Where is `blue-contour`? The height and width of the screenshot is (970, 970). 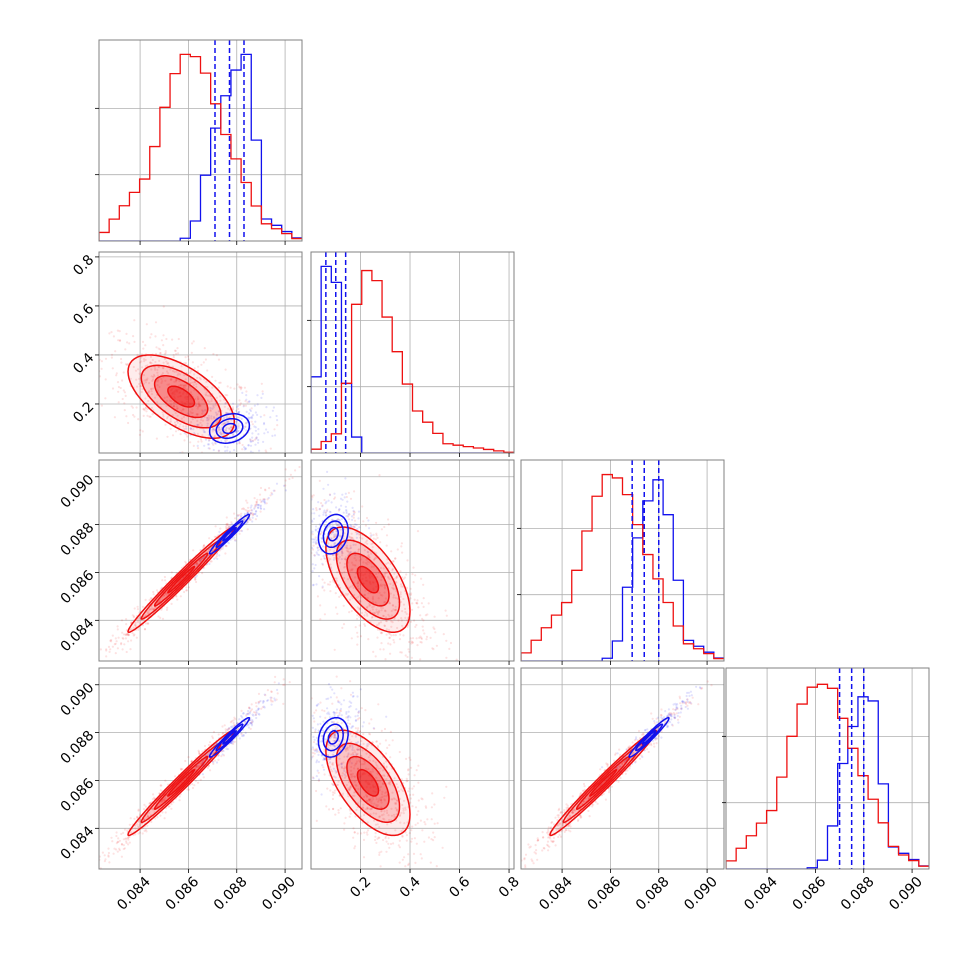
blue-contour is located at coordinates (229, 428).